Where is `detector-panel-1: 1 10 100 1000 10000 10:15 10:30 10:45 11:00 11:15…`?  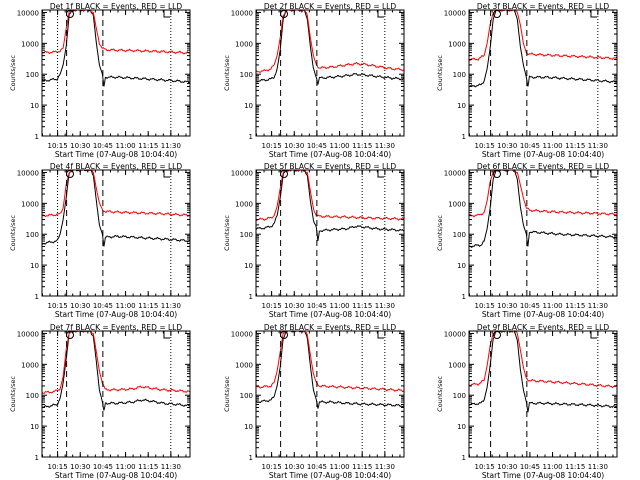 detector-panel-1: 1 10 100 1000 10000 10:15 10:30 10:45 11:00 11:15… is located at coordinates (100, 80).